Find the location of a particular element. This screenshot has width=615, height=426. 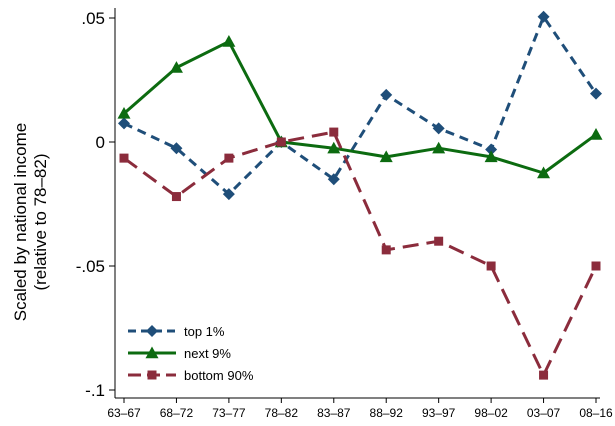

y-tick-label: -.1 is located at coordinates (95, 390).